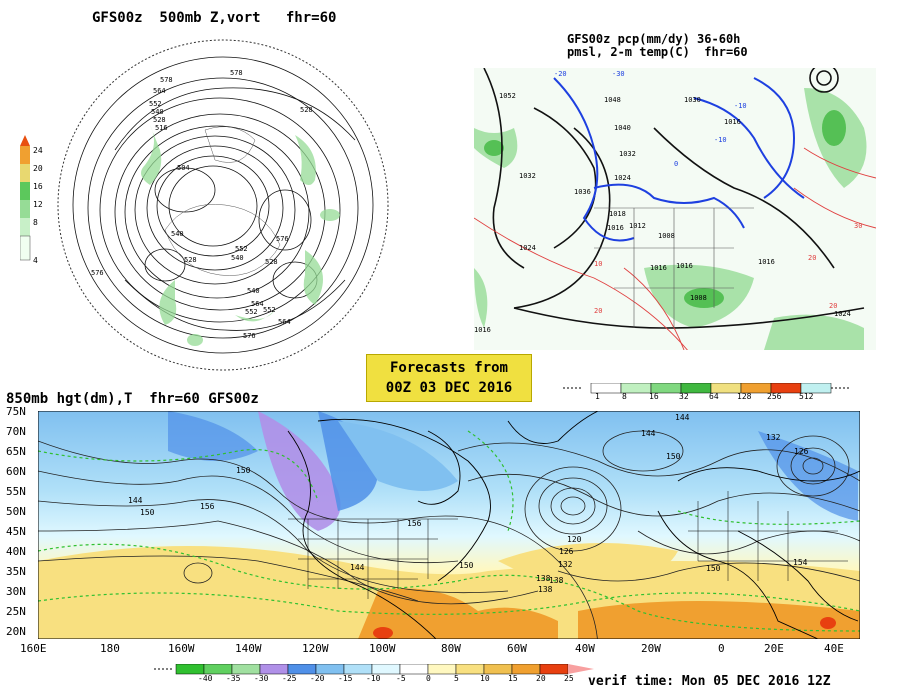 This screenshot has height=700, width=900. Describe the element at coordinates (617, 214) in the screenshot. I see `isobar-label: 1018` at that location.